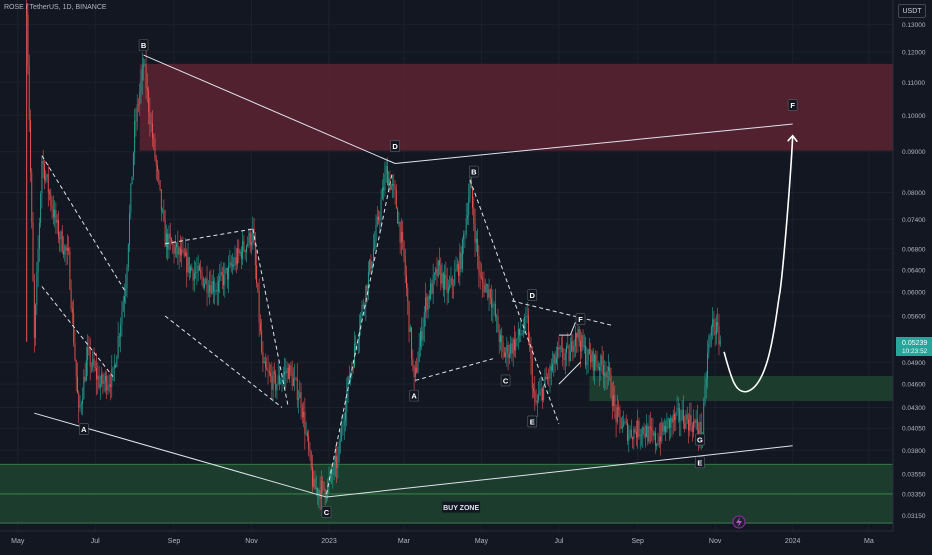  What do you see at coordinates (914, 116) in the screenshot?
I see `price-tick-label: 0.10000` at bounding box center [914, 116].